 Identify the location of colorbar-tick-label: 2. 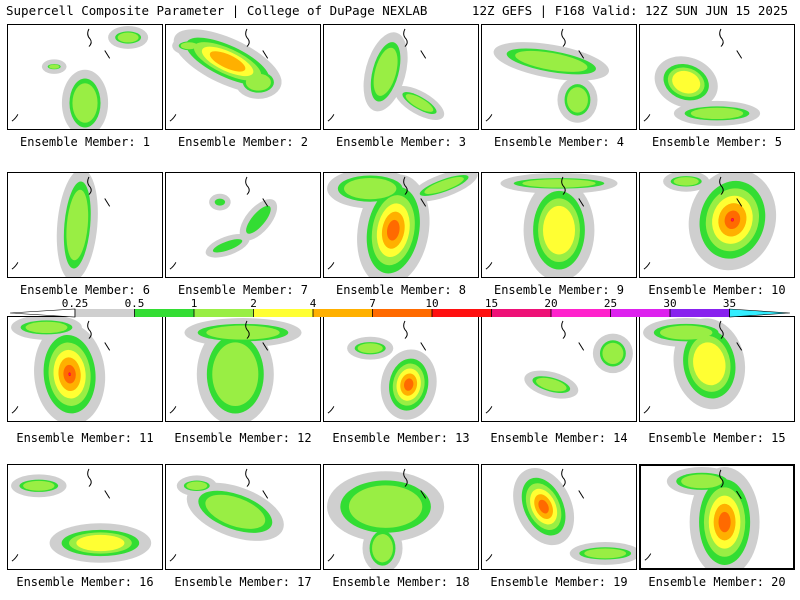
(253, 303).